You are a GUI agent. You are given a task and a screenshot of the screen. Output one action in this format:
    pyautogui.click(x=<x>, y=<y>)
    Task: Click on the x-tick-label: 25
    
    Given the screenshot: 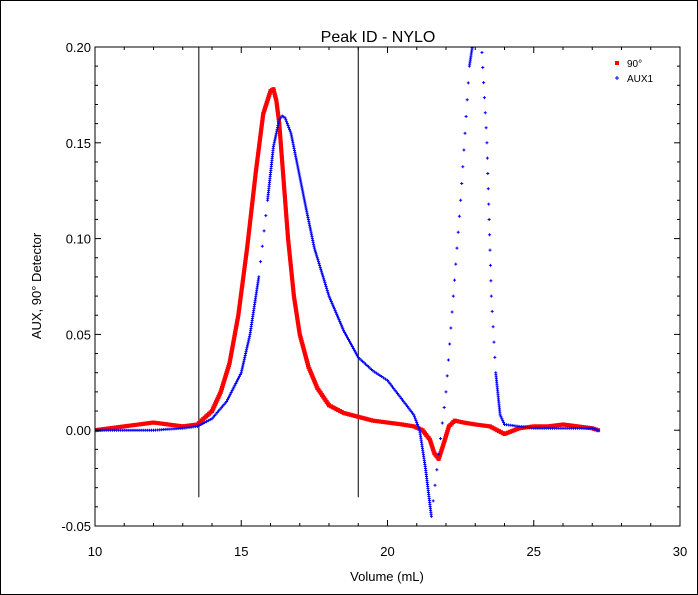 What is the action you would take?
    pyautogui.click(x=534, y=551)
    